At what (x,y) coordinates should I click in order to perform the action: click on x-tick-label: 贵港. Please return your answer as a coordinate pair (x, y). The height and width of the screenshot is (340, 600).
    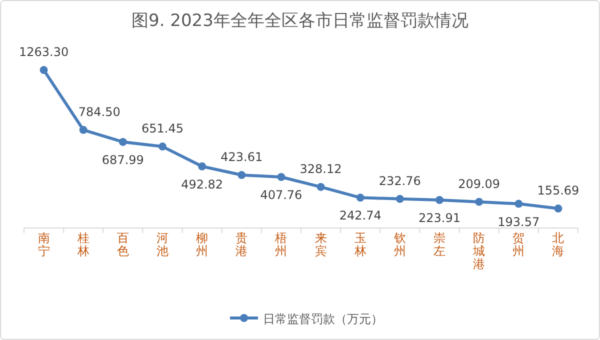
    Looking at the image, I should click on (242, 244).